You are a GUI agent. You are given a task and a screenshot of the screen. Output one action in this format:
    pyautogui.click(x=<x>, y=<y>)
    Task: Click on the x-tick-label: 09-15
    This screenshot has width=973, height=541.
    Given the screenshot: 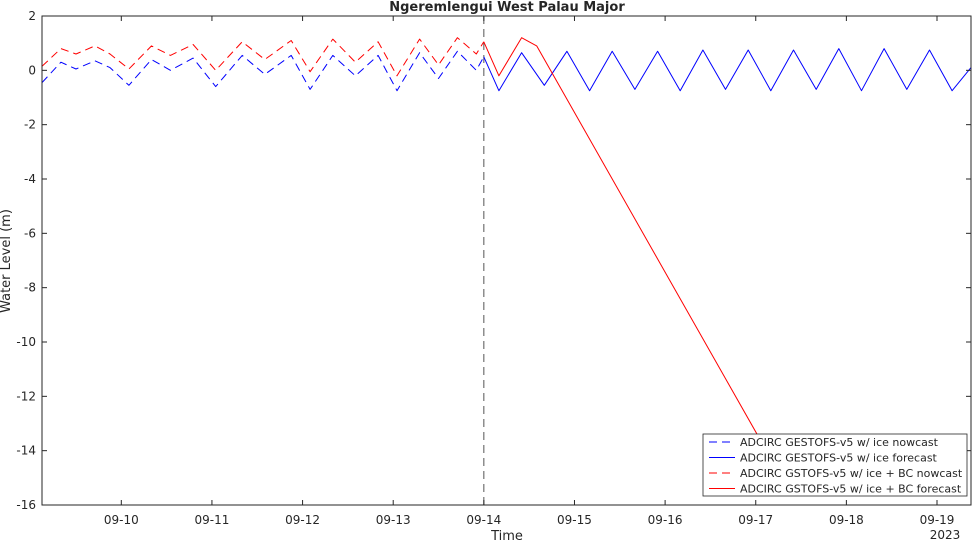 What is the action you would take?
    pyautogui.click(x=574, y=520)
    